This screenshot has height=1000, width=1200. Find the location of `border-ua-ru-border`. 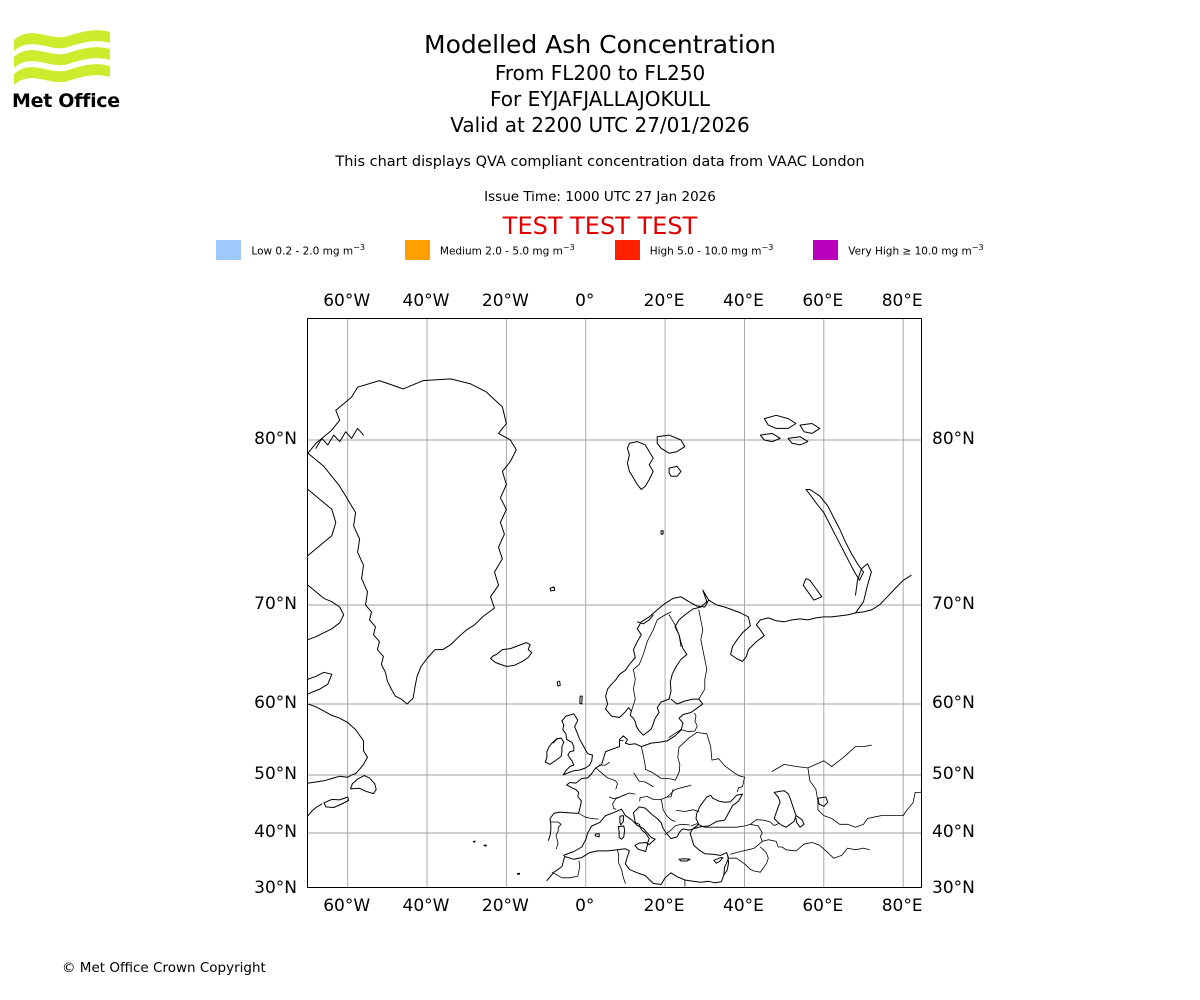

border-ua-ru-border is located at coordinates (740, 784).